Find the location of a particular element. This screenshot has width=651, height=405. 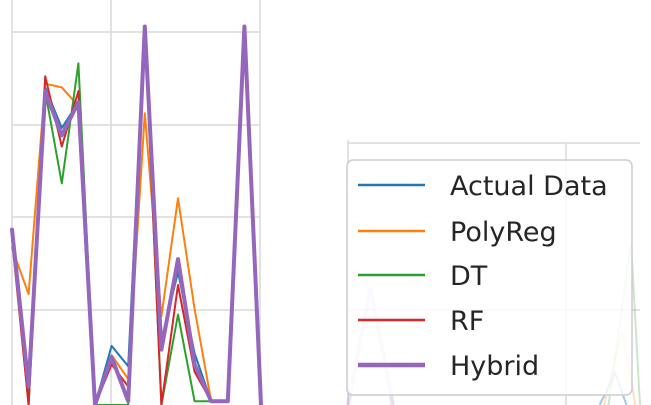

legend-entry-dt: DT is located at coordinates (423, 276).